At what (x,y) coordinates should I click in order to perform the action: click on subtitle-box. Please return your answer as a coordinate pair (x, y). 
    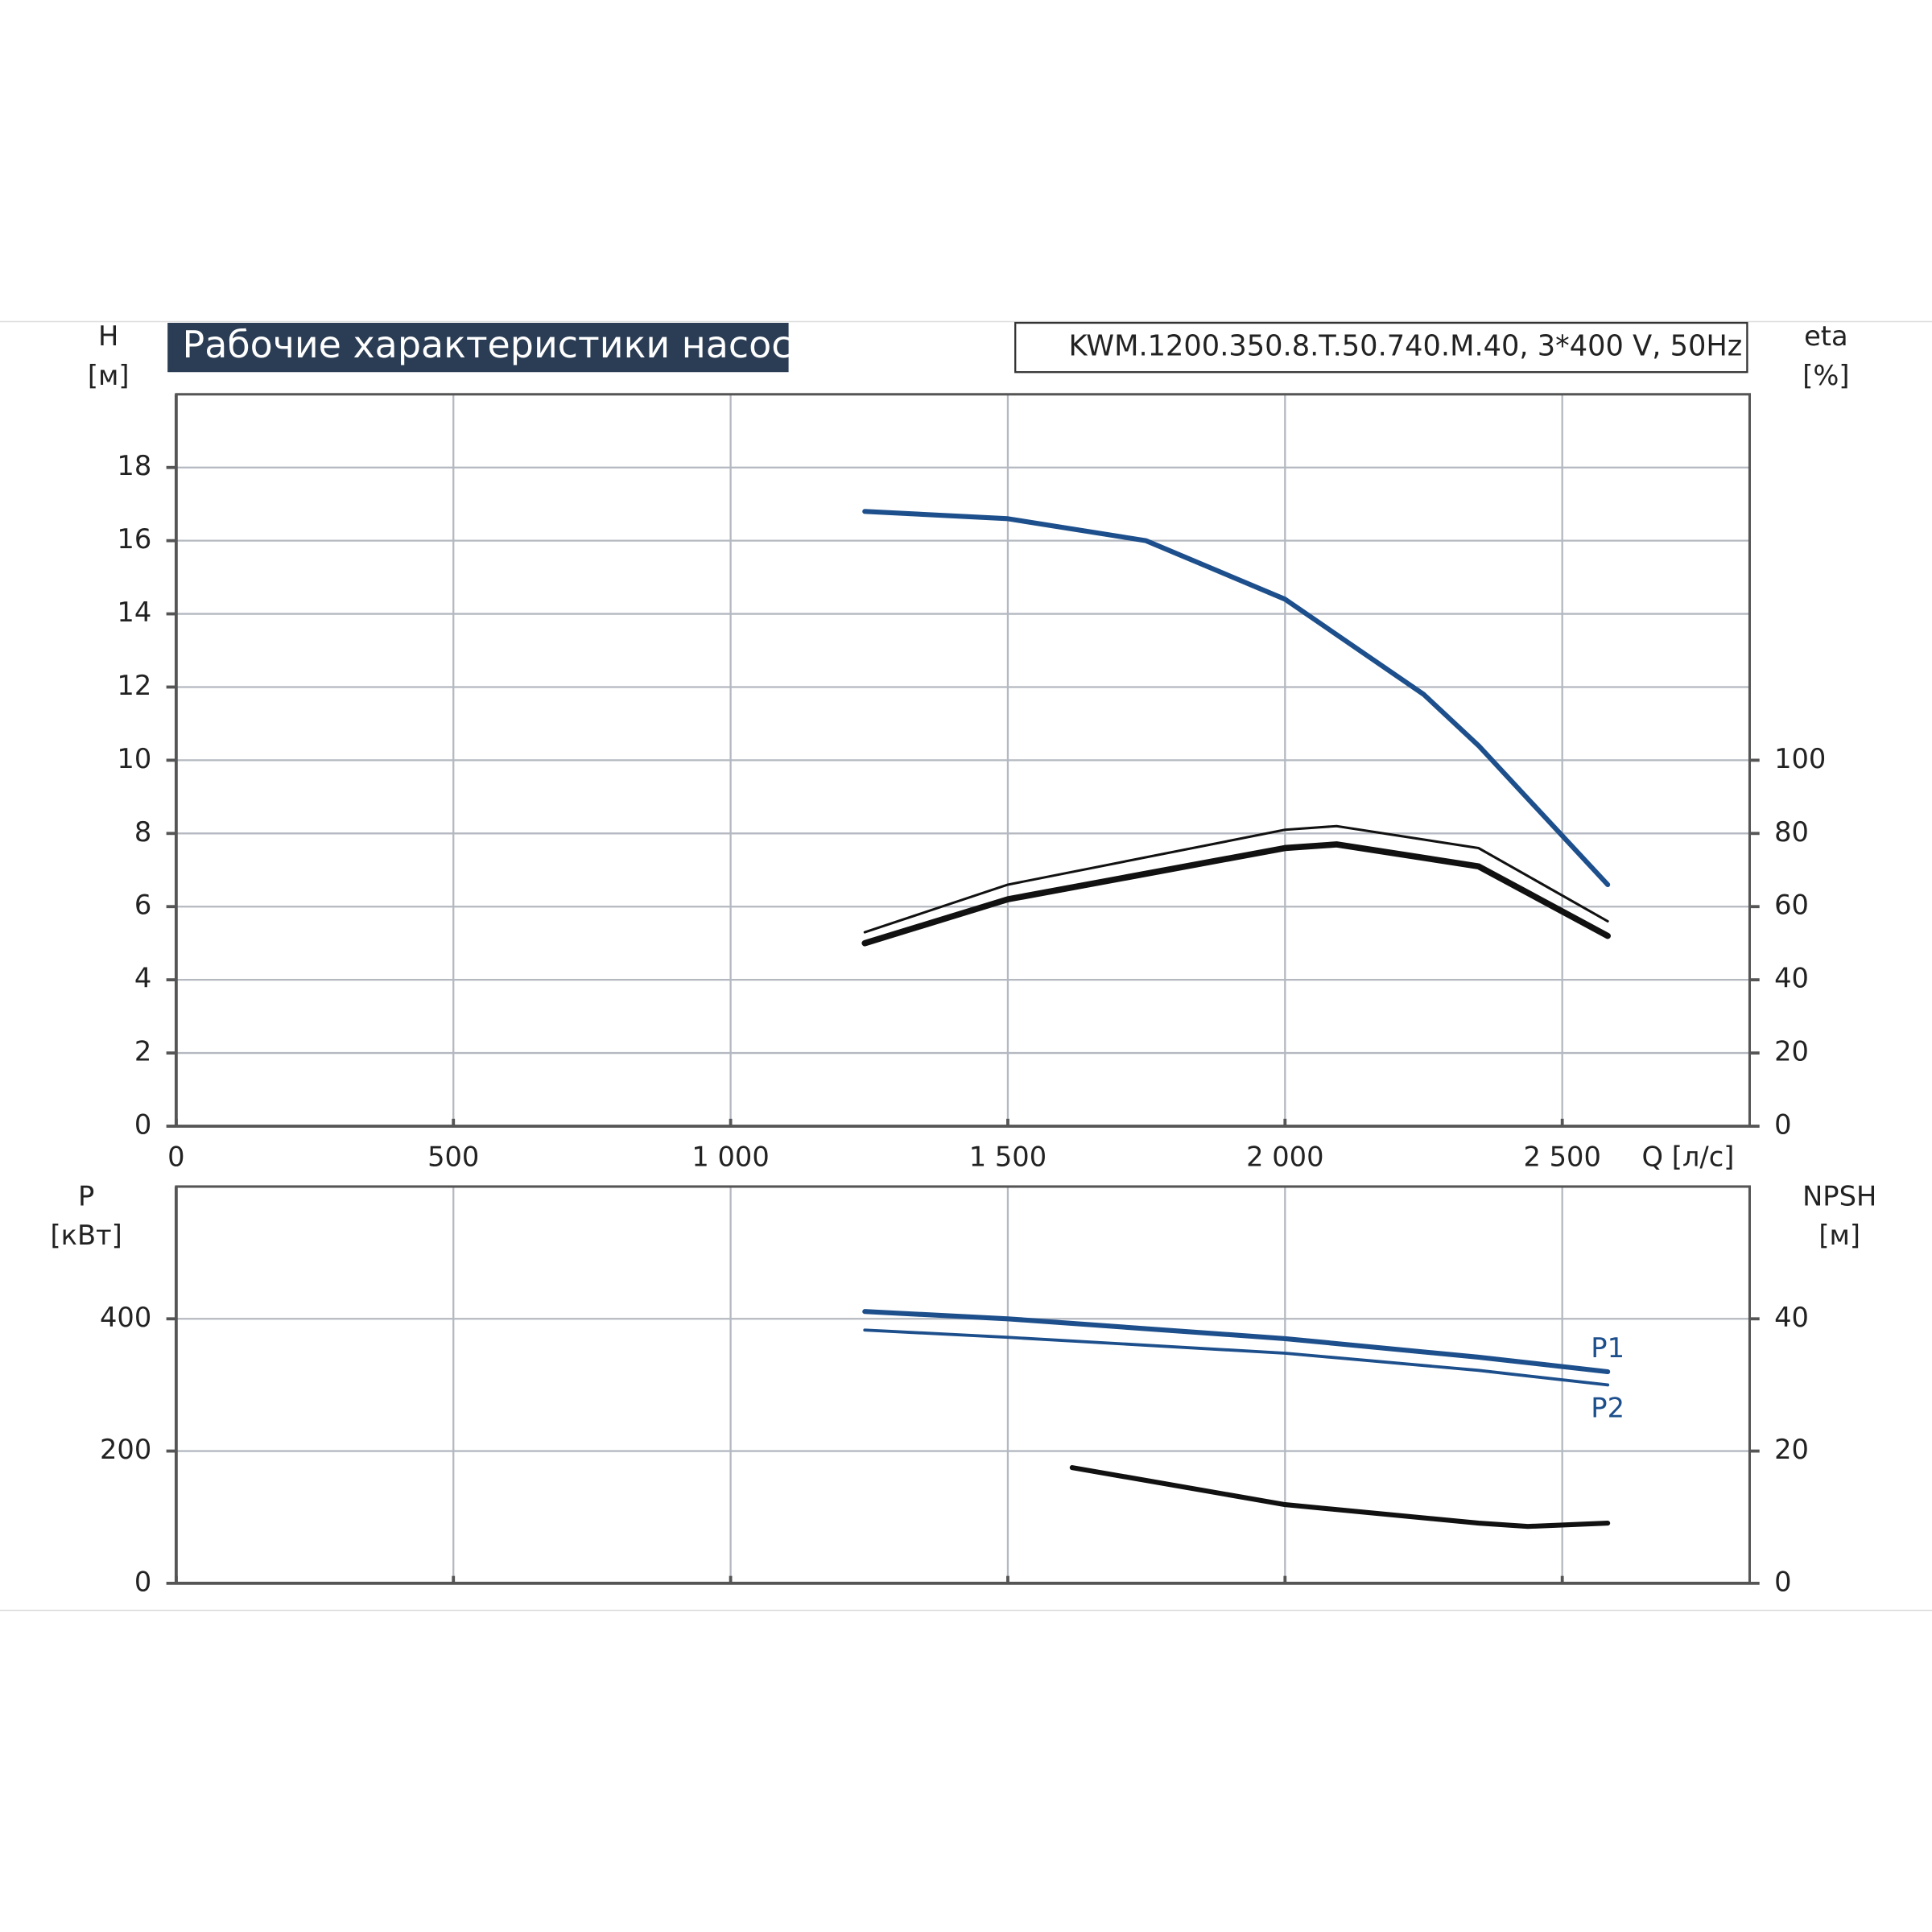
    Looking at the image, I should click on (1381, 347).